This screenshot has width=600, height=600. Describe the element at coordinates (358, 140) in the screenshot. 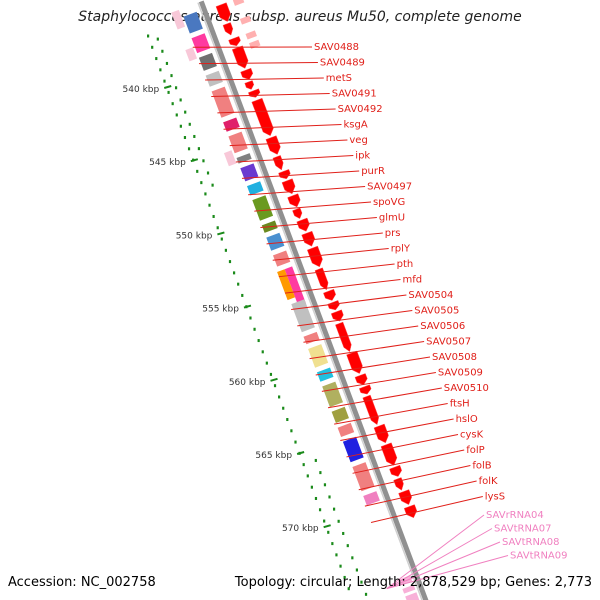

I see `gene-label: veg` at that location.